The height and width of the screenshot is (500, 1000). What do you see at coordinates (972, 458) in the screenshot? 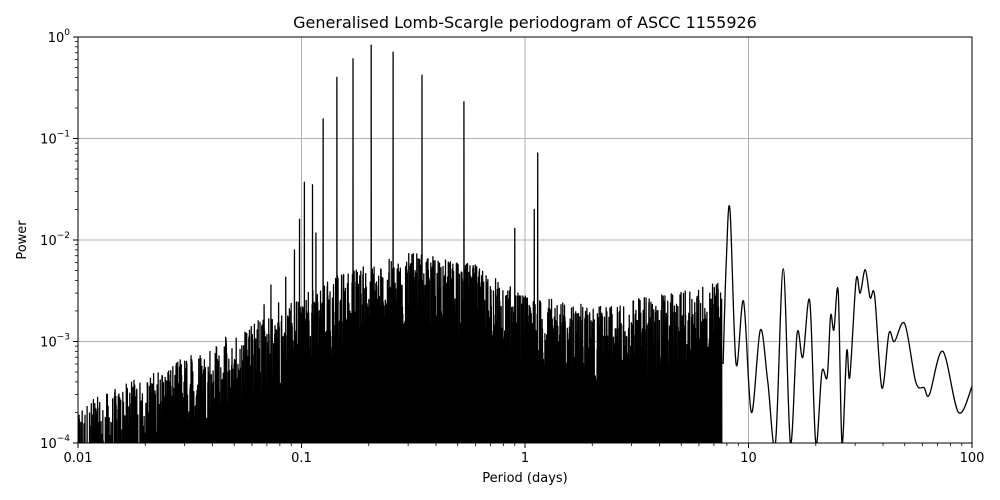
I see `x-tick-label: 100` at bounding box center [972, 458].